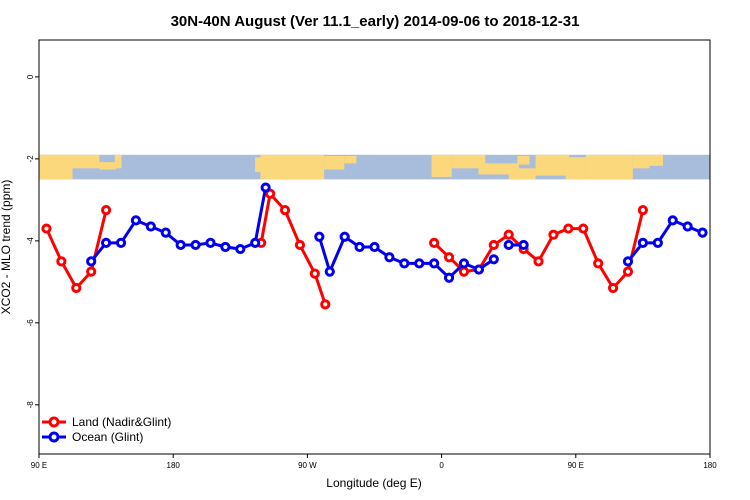 The height and width of the screenshot is (500, 750). I want to click on y-tick-label: -8, so click(30, 405).